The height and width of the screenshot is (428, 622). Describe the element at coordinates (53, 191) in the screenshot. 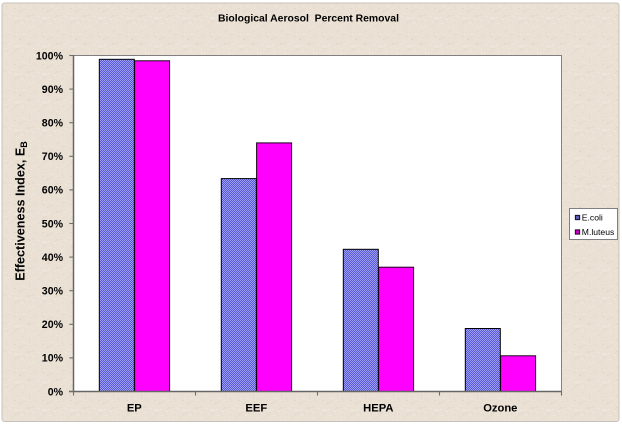

I see `svg-text: 60%` at that location.